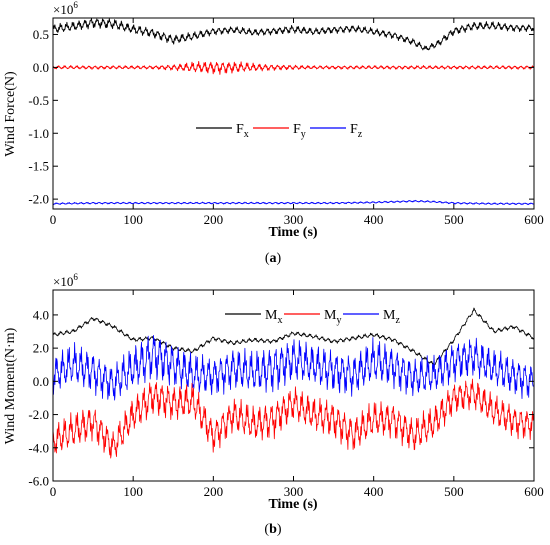 Image resolution: width=550 pixels, height=545 pixels. Describe the element at coordinates (242, 131) in the screenshot. I see `legend-label-fx: Fx` at that location.